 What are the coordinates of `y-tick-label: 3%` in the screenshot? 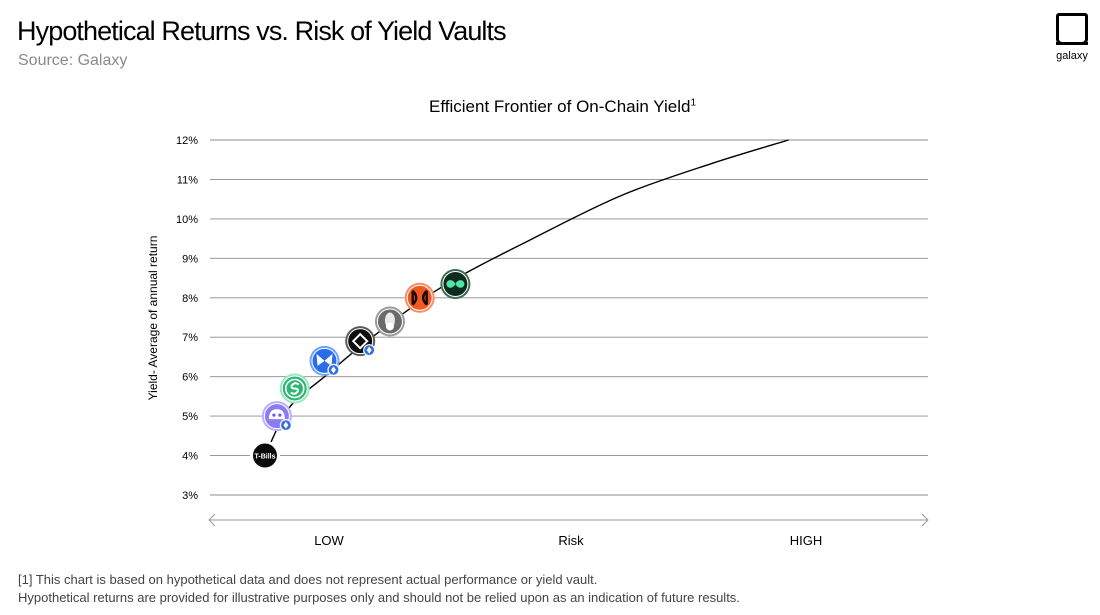 It's located at (190, 496).